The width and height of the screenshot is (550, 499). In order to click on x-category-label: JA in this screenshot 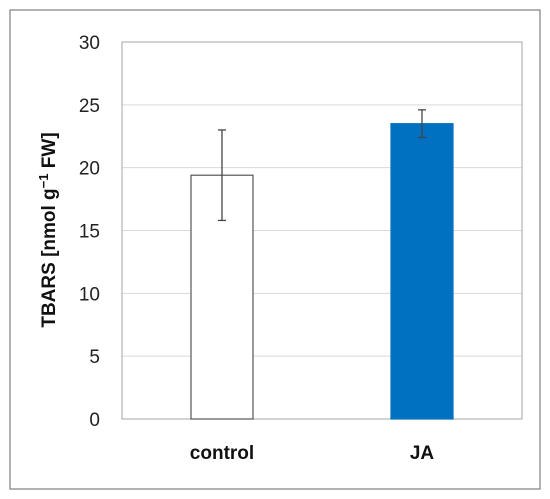, I will do `click(422, 453)`.